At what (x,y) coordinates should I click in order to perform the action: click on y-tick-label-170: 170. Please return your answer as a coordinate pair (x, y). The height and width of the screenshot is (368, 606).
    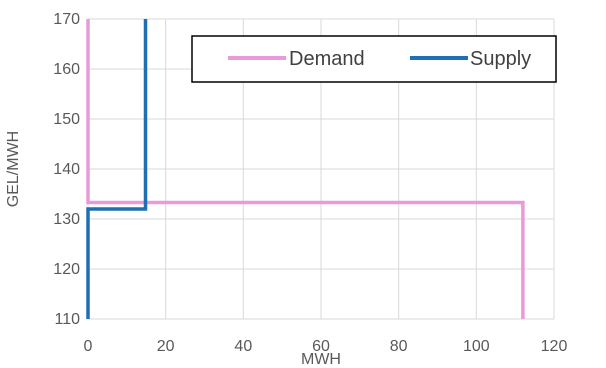
    Looking at the image, I should click on (66, 19).